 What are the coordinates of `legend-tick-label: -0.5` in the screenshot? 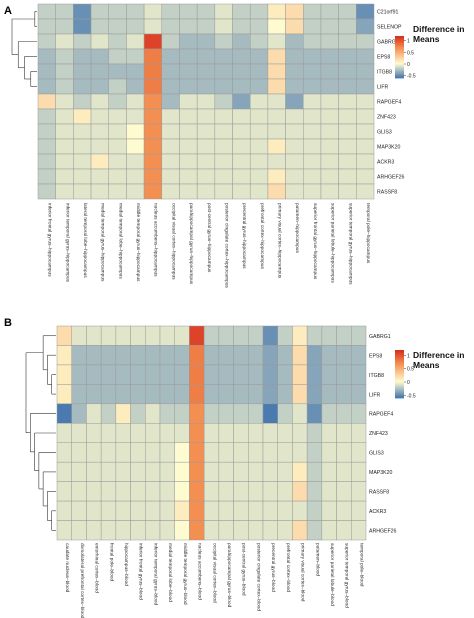 It's located at (411, 77).